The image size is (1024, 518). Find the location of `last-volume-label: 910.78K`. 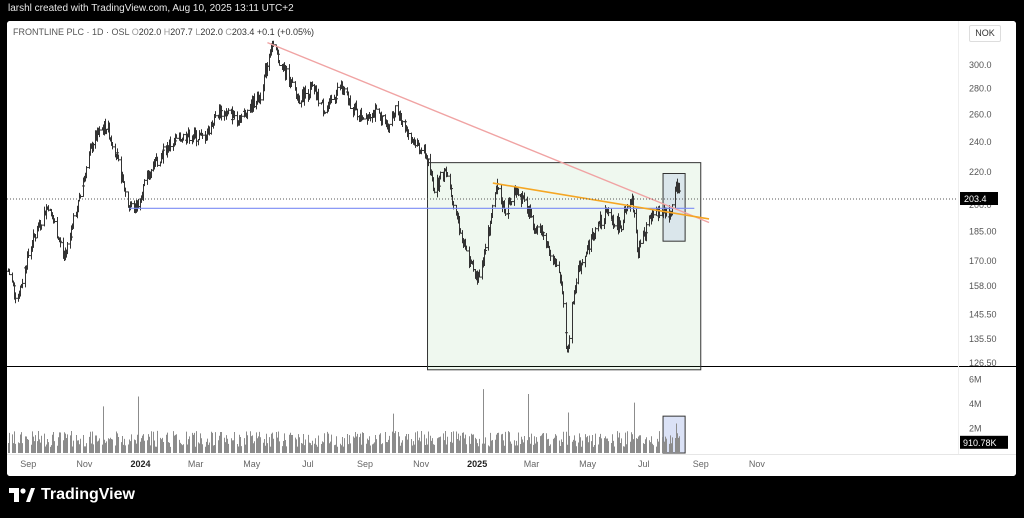

last-volume-label: 910.78K is located at coordinates (980, 443).